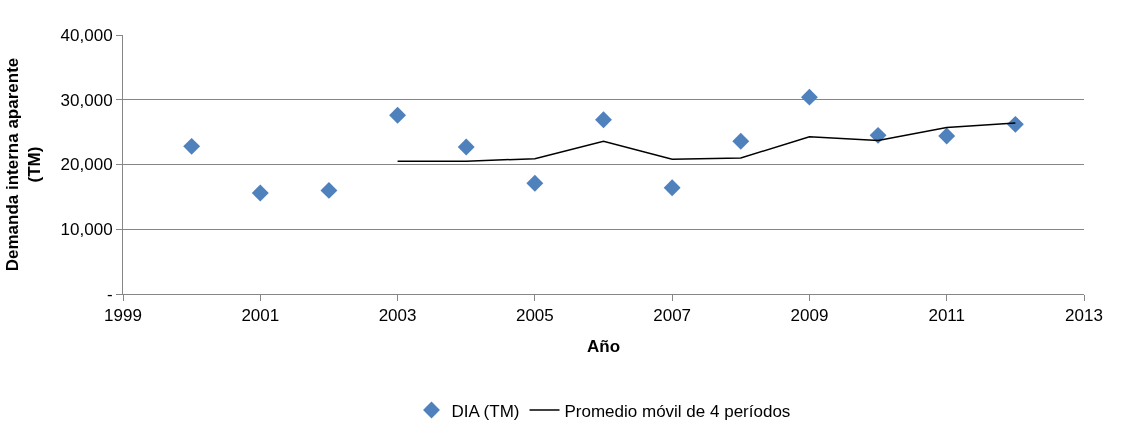 Image resolution: width=1134 pixels, height=441 pixels. Describe the element at coordinates (485, 411) in the screenshot. I see `legend-label: DIA (TM)` at that location.